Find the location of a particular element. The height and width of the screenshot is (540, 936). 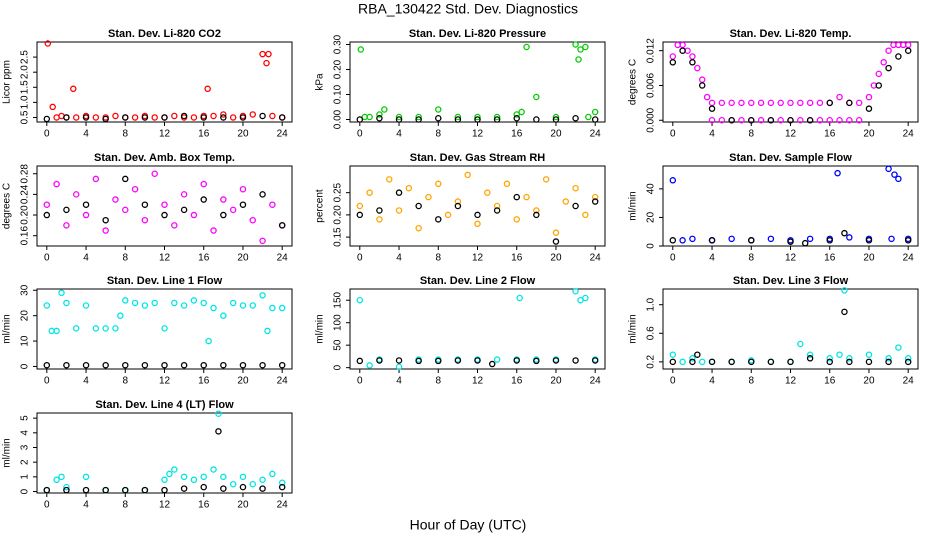

panel-title: Stan. Dev. Sample Flow is located at coordinates (790, 158).